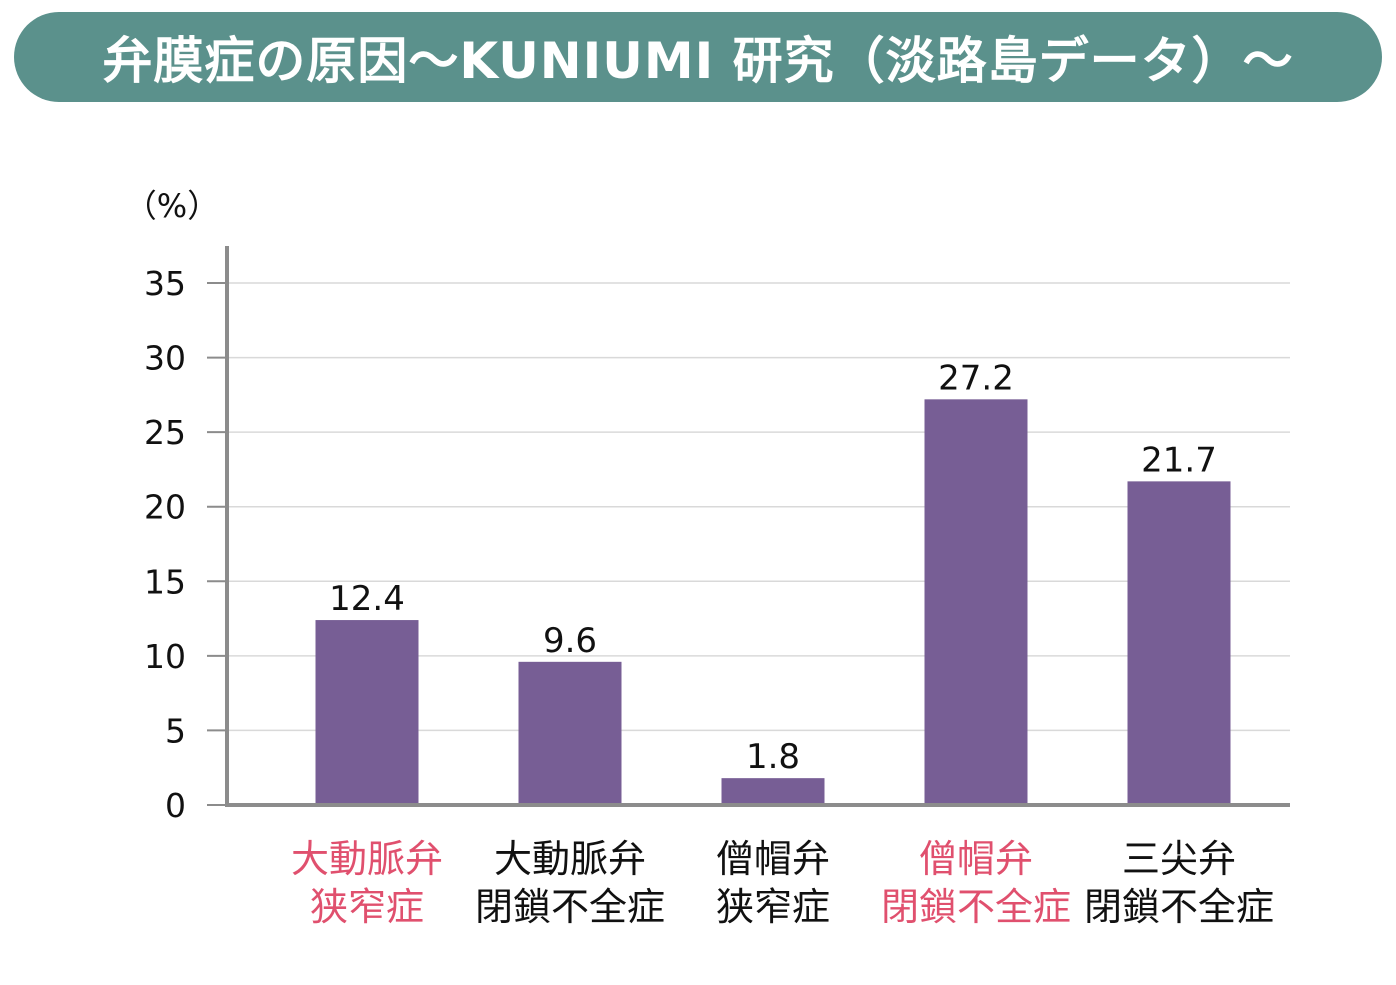 The image size is (1396, 985). I want to click on data-label: 27.2, so click(976, 378).